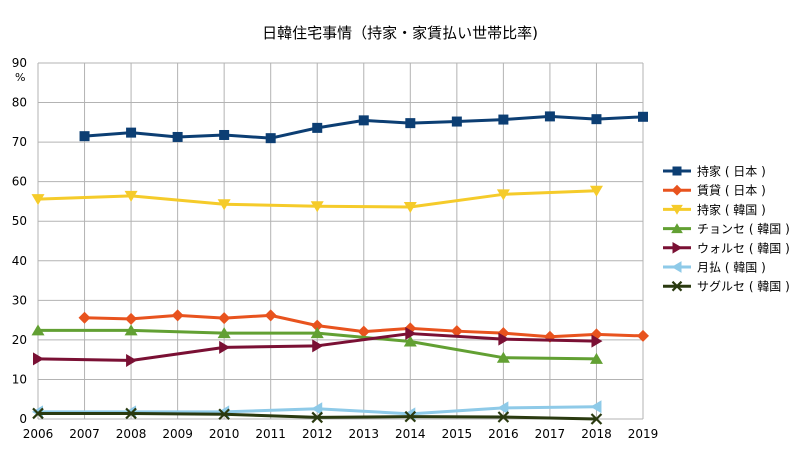 This screenshot has height=452, width=804. What do you see at coordinates (410, 434) in the screenshot?
I see `x-tick-label: 2014` at bounding box center [410, 434].